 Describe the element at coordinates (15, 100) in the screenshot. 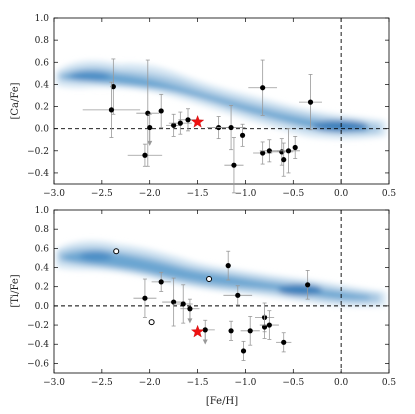

I see `ylabel-top: [Ca/Fe]` at that location.